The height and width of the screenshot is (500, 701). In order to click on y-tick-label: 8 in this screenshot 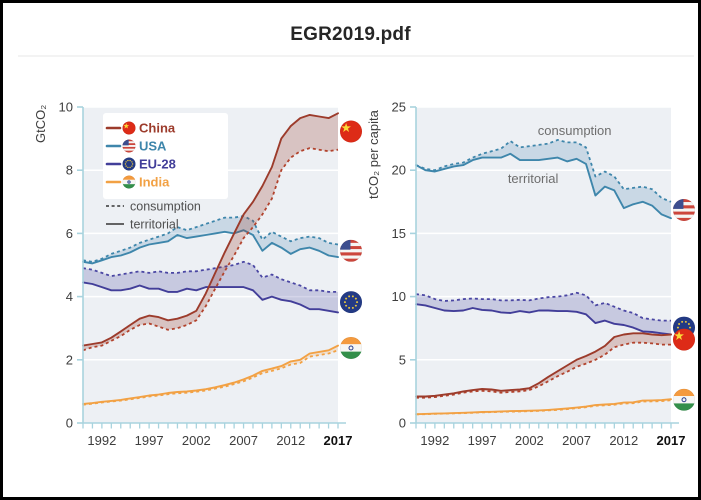, I will do `click(69, 170)`.